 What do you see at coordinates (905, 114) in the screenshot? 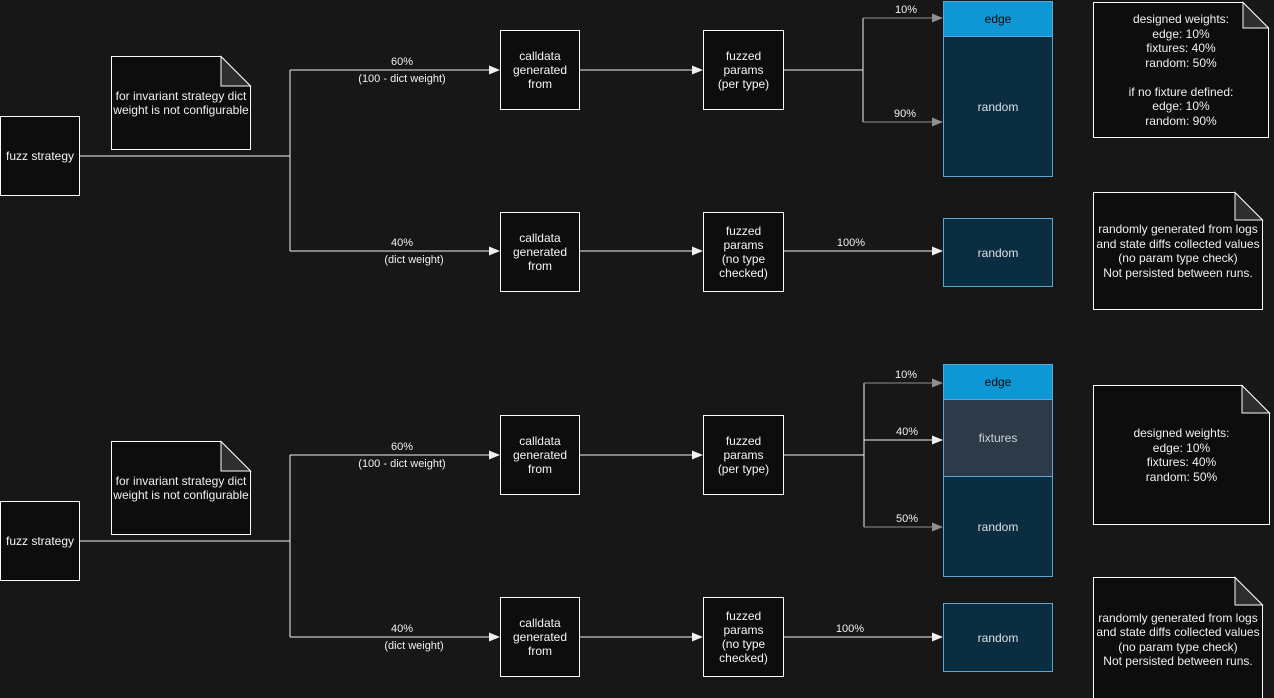
I see `pct-label: 90%` at bounding box center [905, 114].